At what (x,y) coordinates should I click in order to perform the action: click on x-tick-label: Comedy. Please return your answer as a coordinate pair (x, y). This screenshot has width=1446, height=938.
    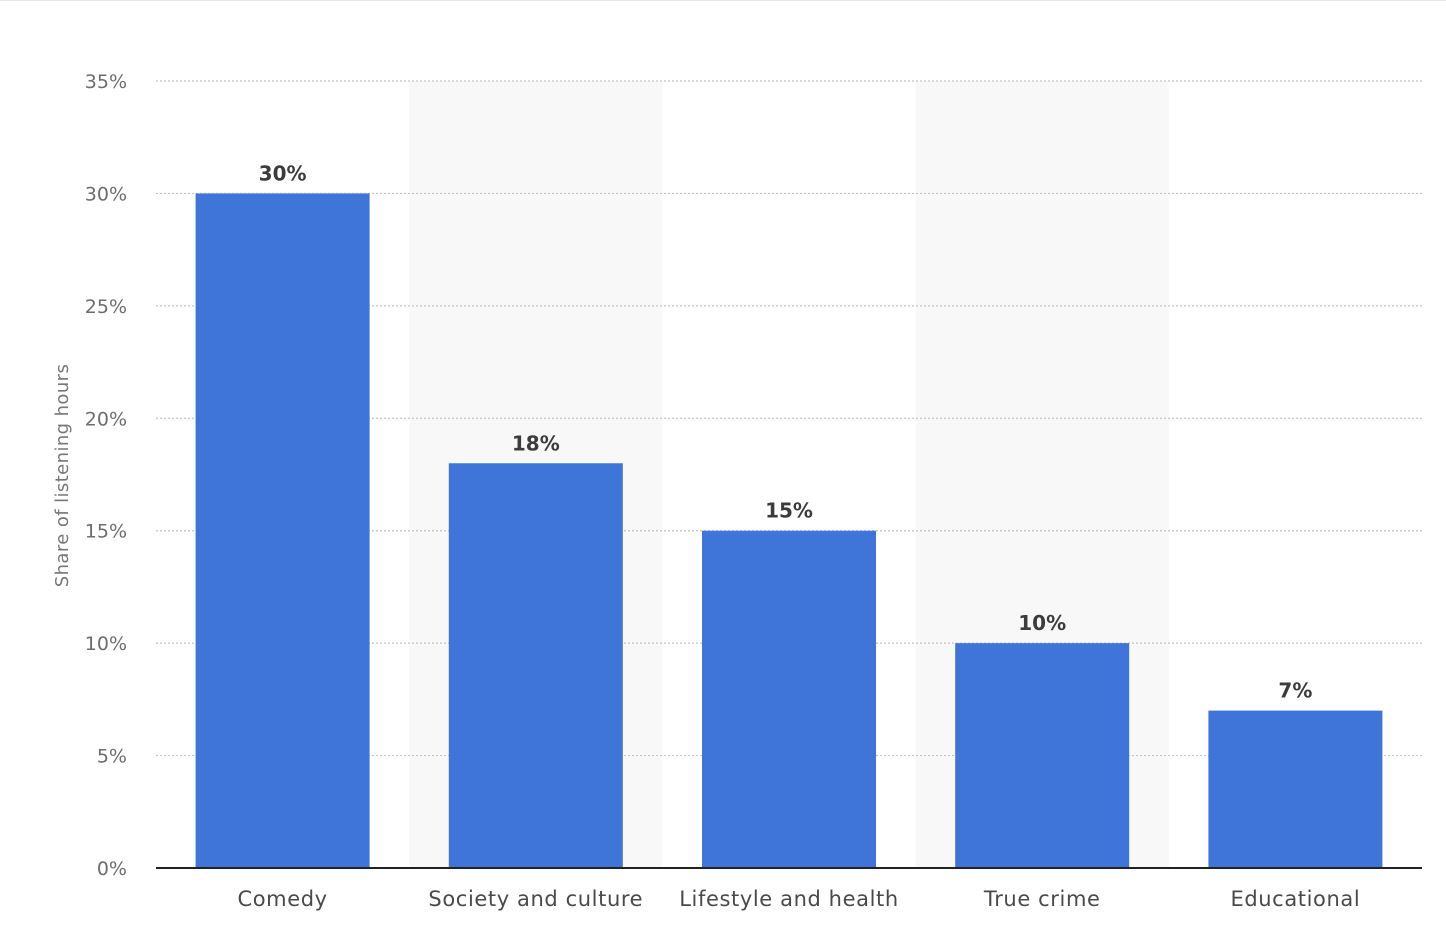
    Looking at the image, I should click on (282, 899).